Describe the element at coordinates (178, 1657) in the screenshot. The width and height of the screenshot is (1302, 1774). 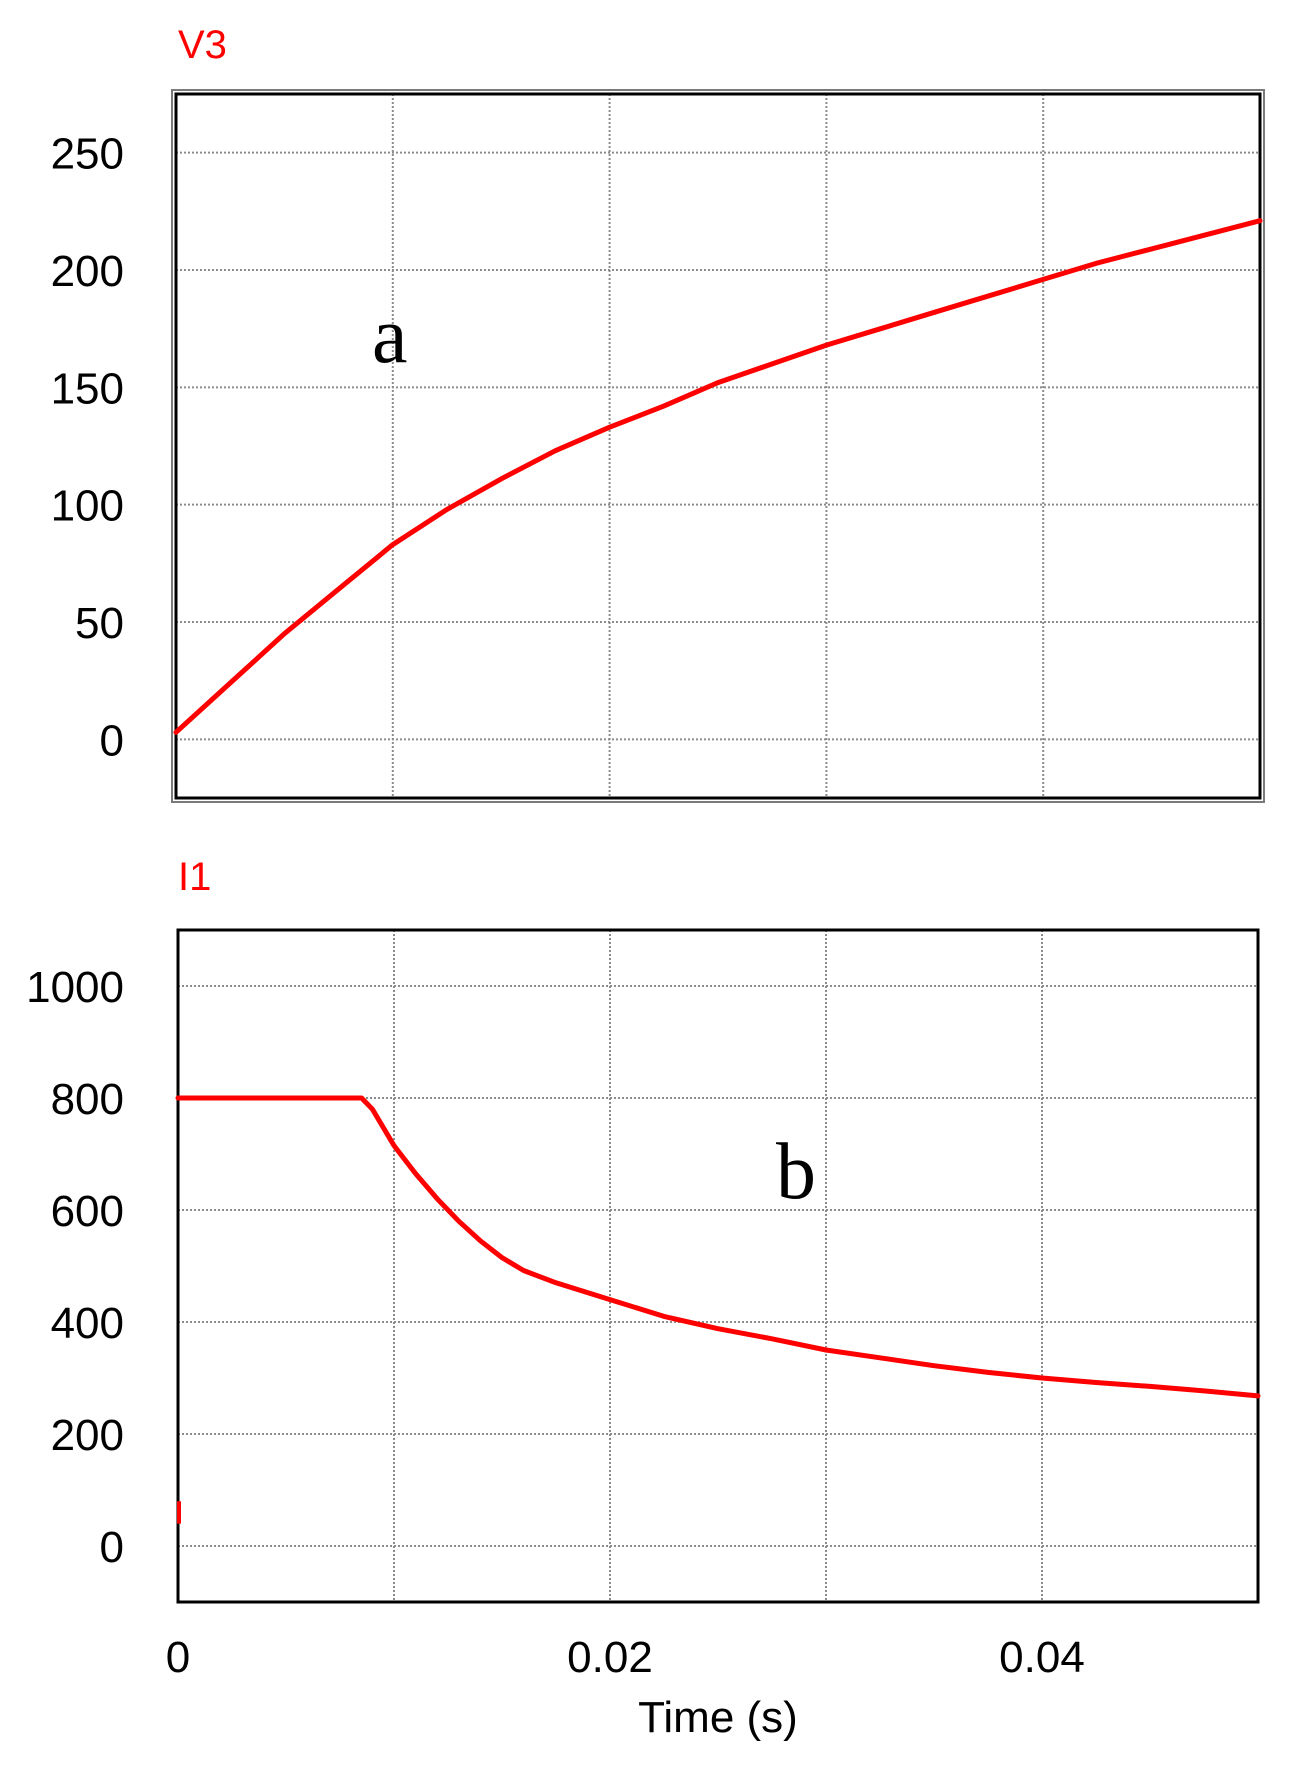
I see `x-tick-label: 0` at that location.